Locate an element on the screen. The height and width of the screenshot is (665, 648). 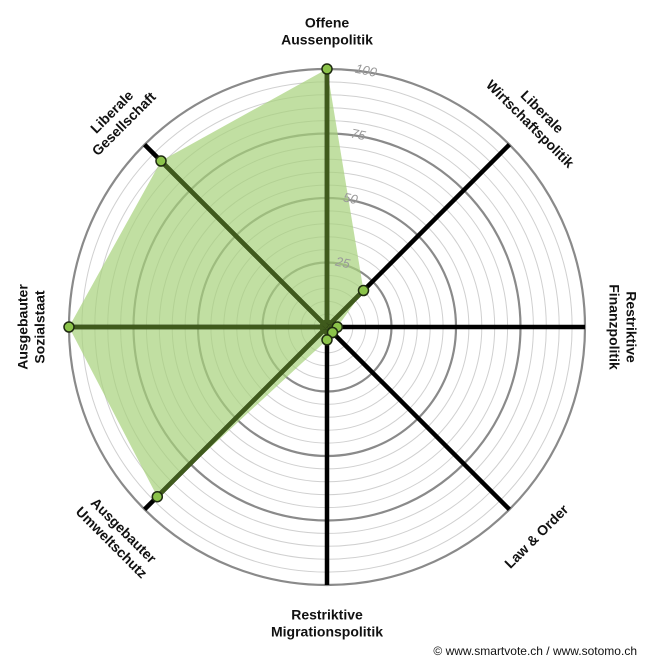
axis-spoke is located at coordinates (418, 418).